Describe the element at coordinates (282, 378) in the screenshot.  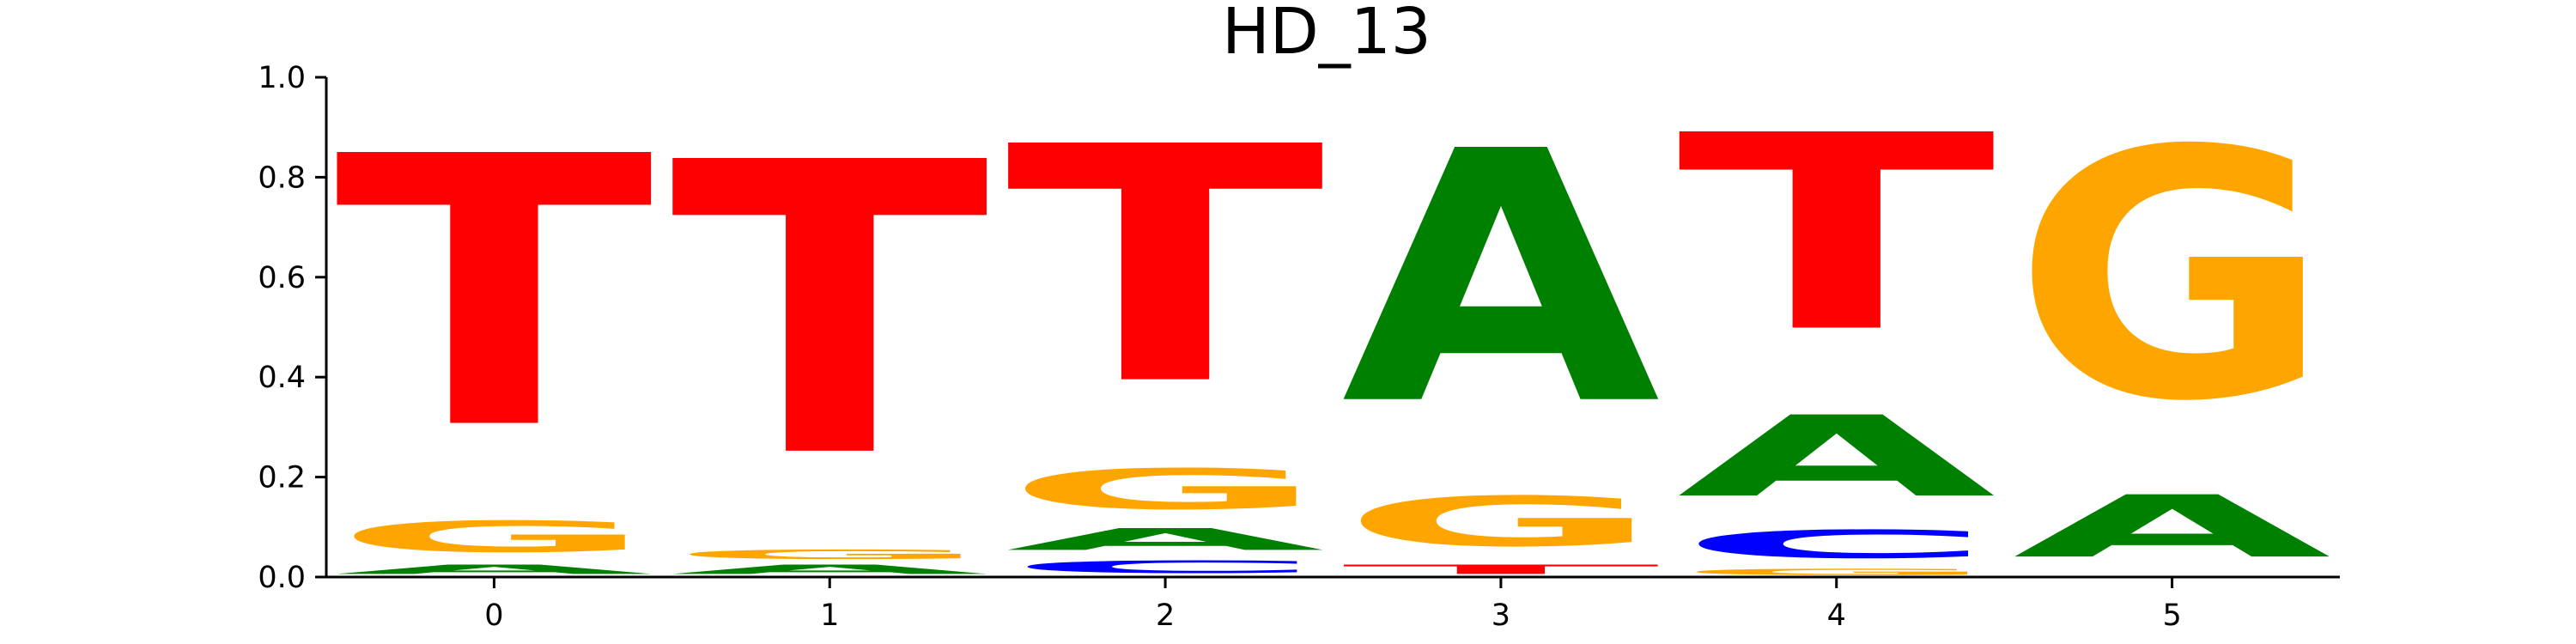
I see `y-tick-label: 0.4` at that location.